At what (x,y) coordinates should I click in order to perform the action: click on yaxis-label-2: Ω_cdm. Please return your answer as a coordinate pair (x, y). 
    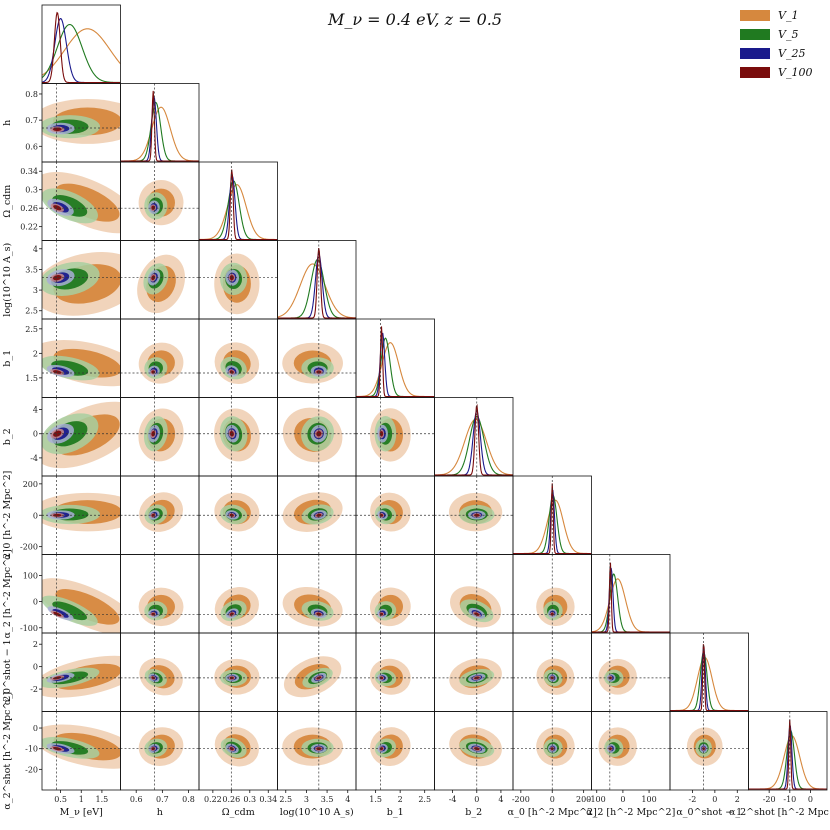
    Looking at the image, I should click on (7, 201).